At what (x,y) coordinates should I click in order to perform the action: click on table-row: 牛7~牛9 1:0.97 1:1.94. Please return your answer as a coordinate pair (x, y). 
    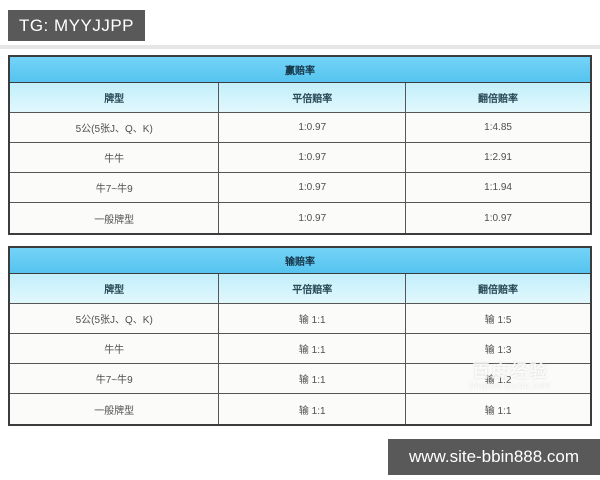
    Looking at the image, I should click on (300, 188).